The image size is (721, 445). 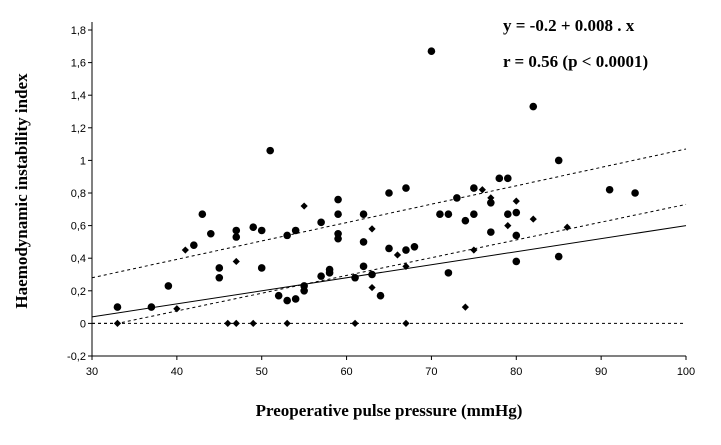 I want to click on x-tick-label: 30, so click(x=92, y=372).